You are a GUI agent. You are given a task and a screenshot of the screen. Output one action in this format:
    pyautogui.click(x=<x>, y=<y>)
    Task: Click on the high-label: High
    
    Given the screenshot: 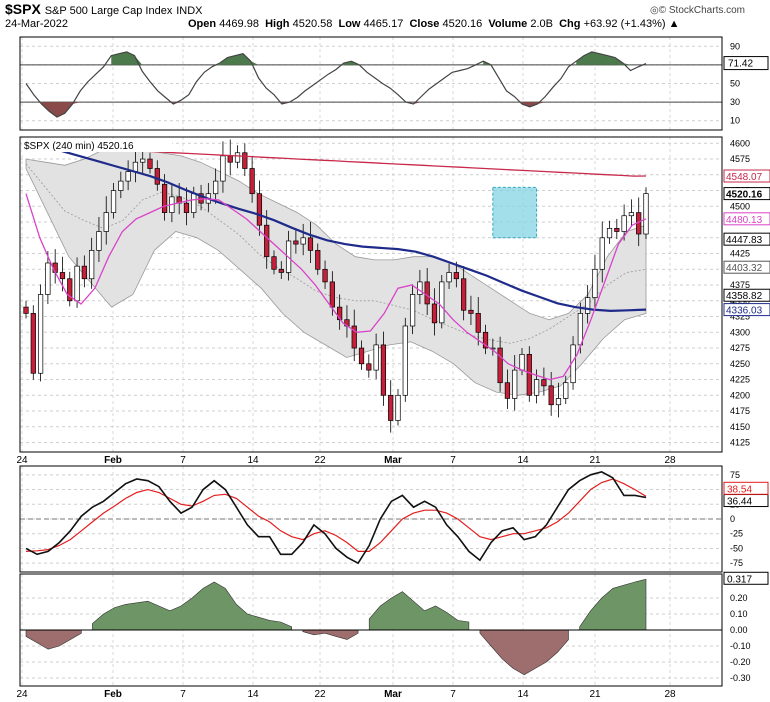 What is the action you would take?
    pyautogui.click(x=277, y=24)
    